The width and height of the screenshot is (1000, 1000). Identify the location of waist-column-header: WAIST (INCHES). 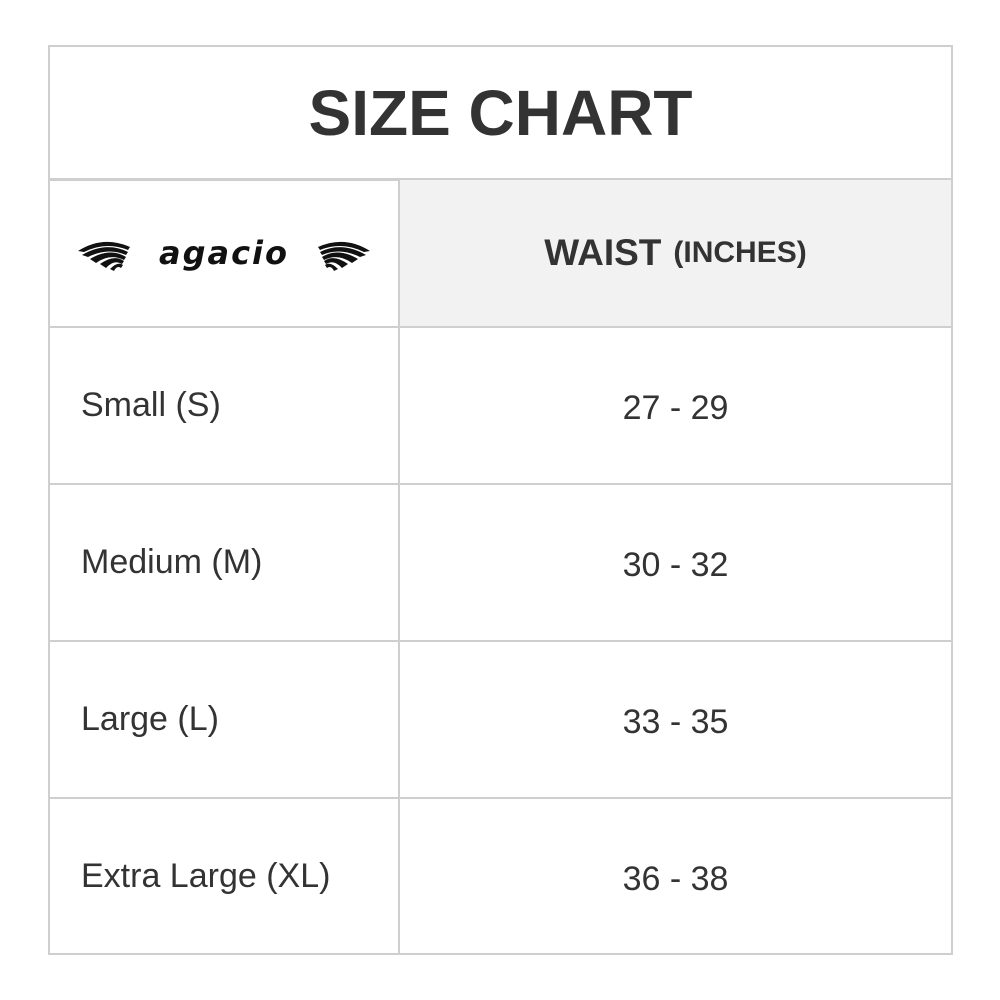
(675, 253).